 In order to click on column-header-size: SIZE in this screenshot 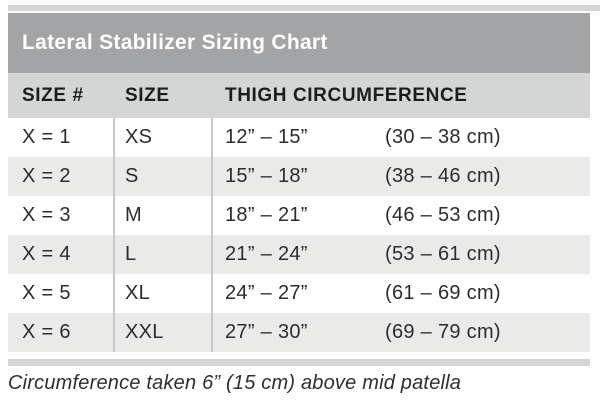, I will do `click(147, 95)`.